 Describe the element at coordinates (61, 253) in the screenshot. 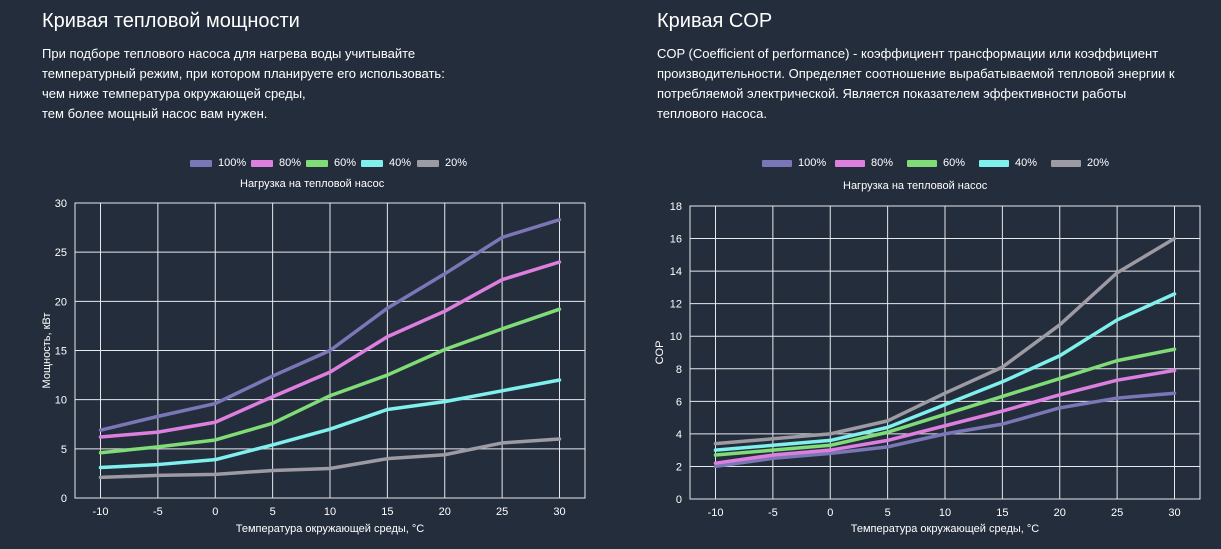

I see `y-tick-label: 25` at that location.